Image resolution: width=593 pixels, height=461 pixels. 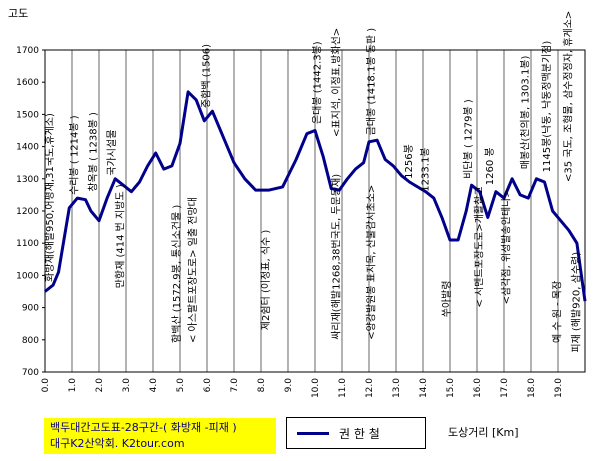 I want to click on x-tick-label: 5.0, so click(x=181, y=385).